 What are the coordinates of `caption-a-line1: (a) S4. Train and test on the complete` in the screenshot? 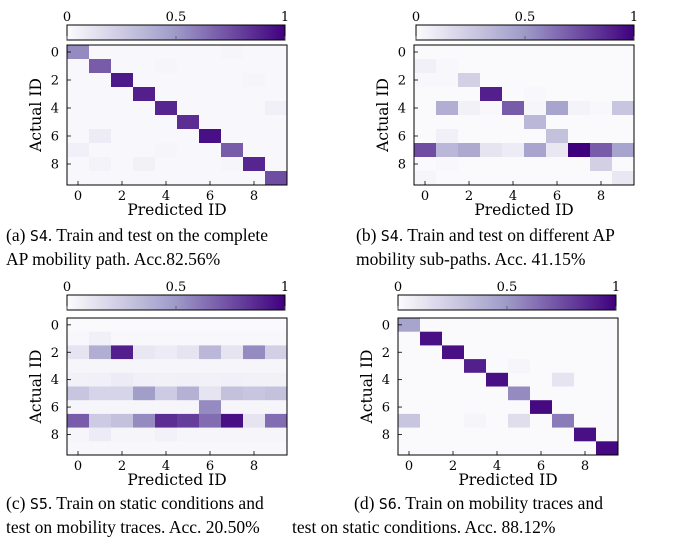 It's located at (137, 236).